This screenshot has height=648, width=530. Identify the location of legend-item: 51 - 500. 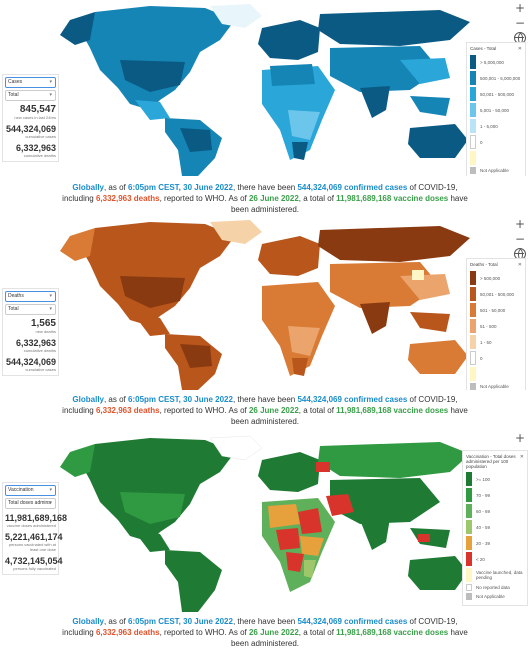
(496, 326).